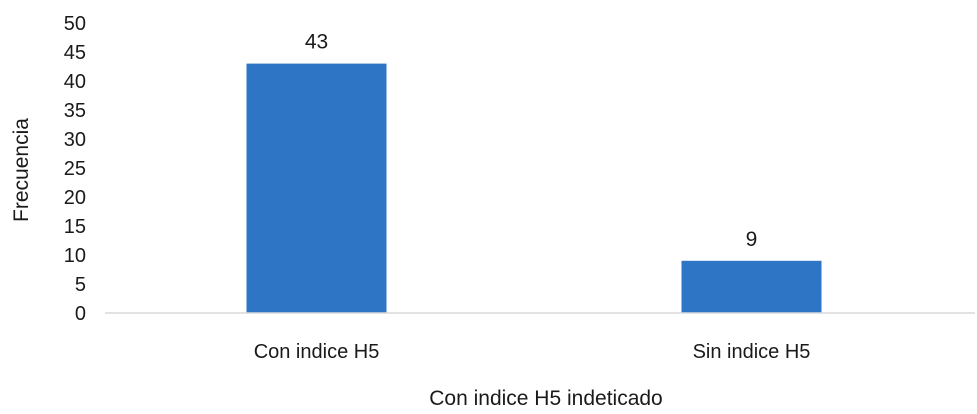  I want to click on bar-value-label: 9, so click(752, 239).